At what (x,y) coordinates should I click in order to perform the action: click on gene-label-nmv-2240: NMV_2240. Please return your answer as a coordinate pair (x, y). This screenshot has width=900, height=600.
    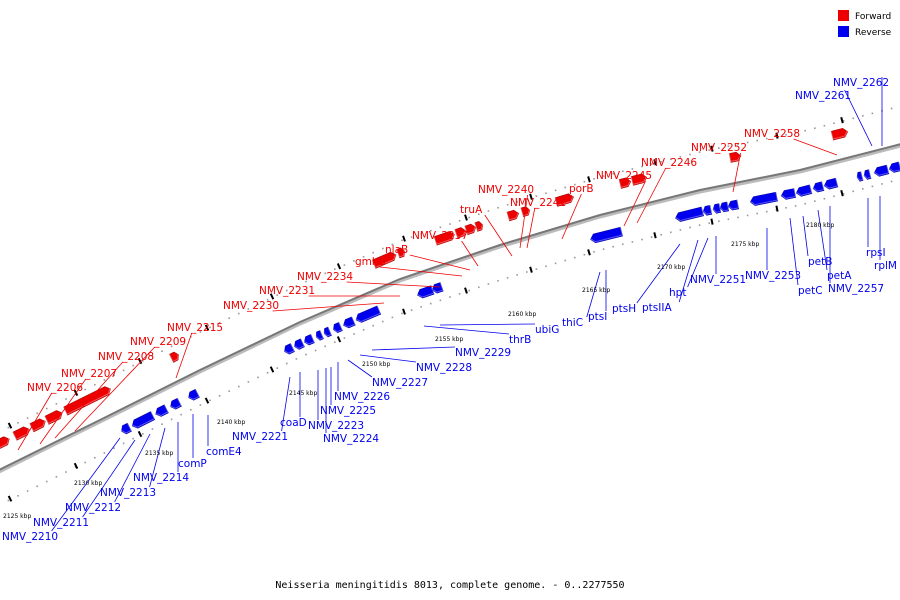
    Looking at the image, I should click on (506, 190).